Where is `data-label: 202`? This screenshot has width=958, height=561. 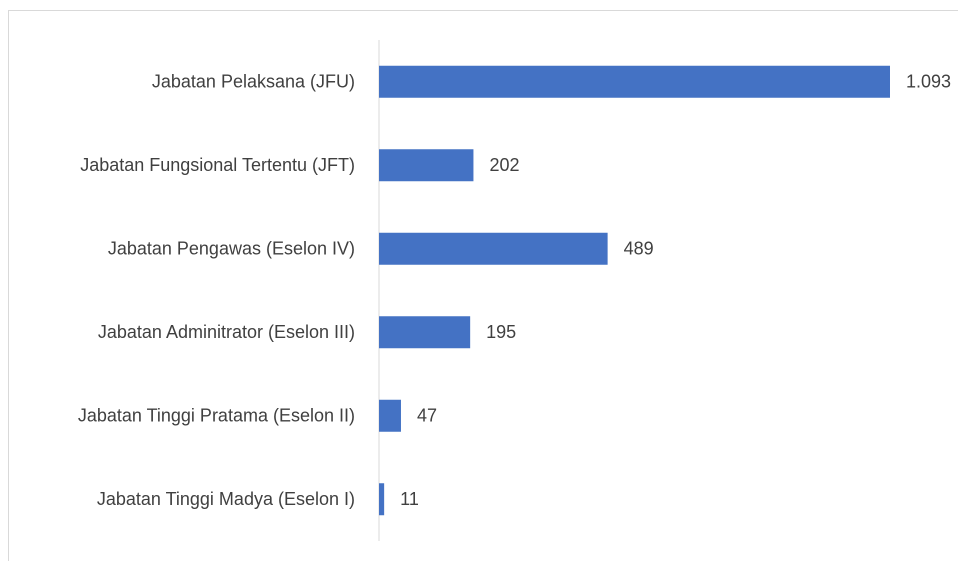
data-label: 202 is located at coordinates (504, 165).